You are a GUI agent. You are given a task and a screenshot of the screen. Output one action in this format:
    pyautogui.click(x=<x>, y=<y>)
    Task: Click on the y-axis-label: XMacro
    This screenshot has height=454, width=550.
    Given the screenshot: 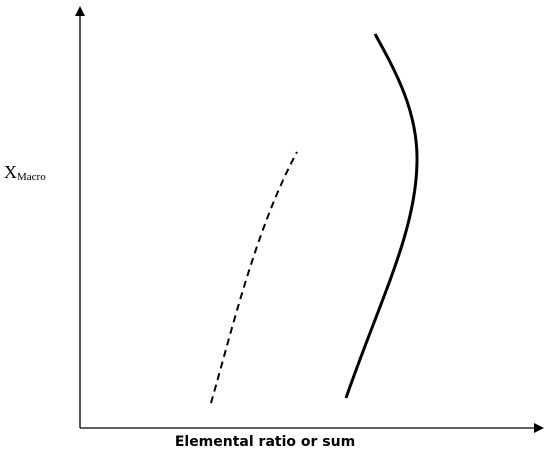 What is the action you would take?
    pyautogui.click(x=25, y=172)
    